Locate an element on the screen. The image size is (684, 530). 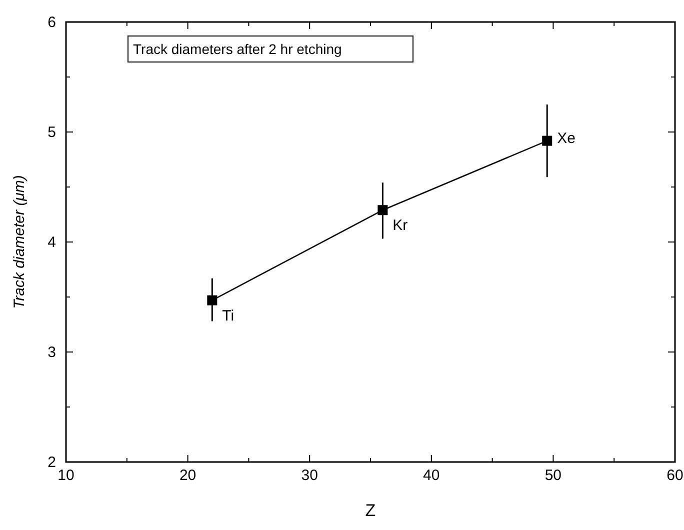
y-tick-label: 6 is located at coordinates (52, 22).